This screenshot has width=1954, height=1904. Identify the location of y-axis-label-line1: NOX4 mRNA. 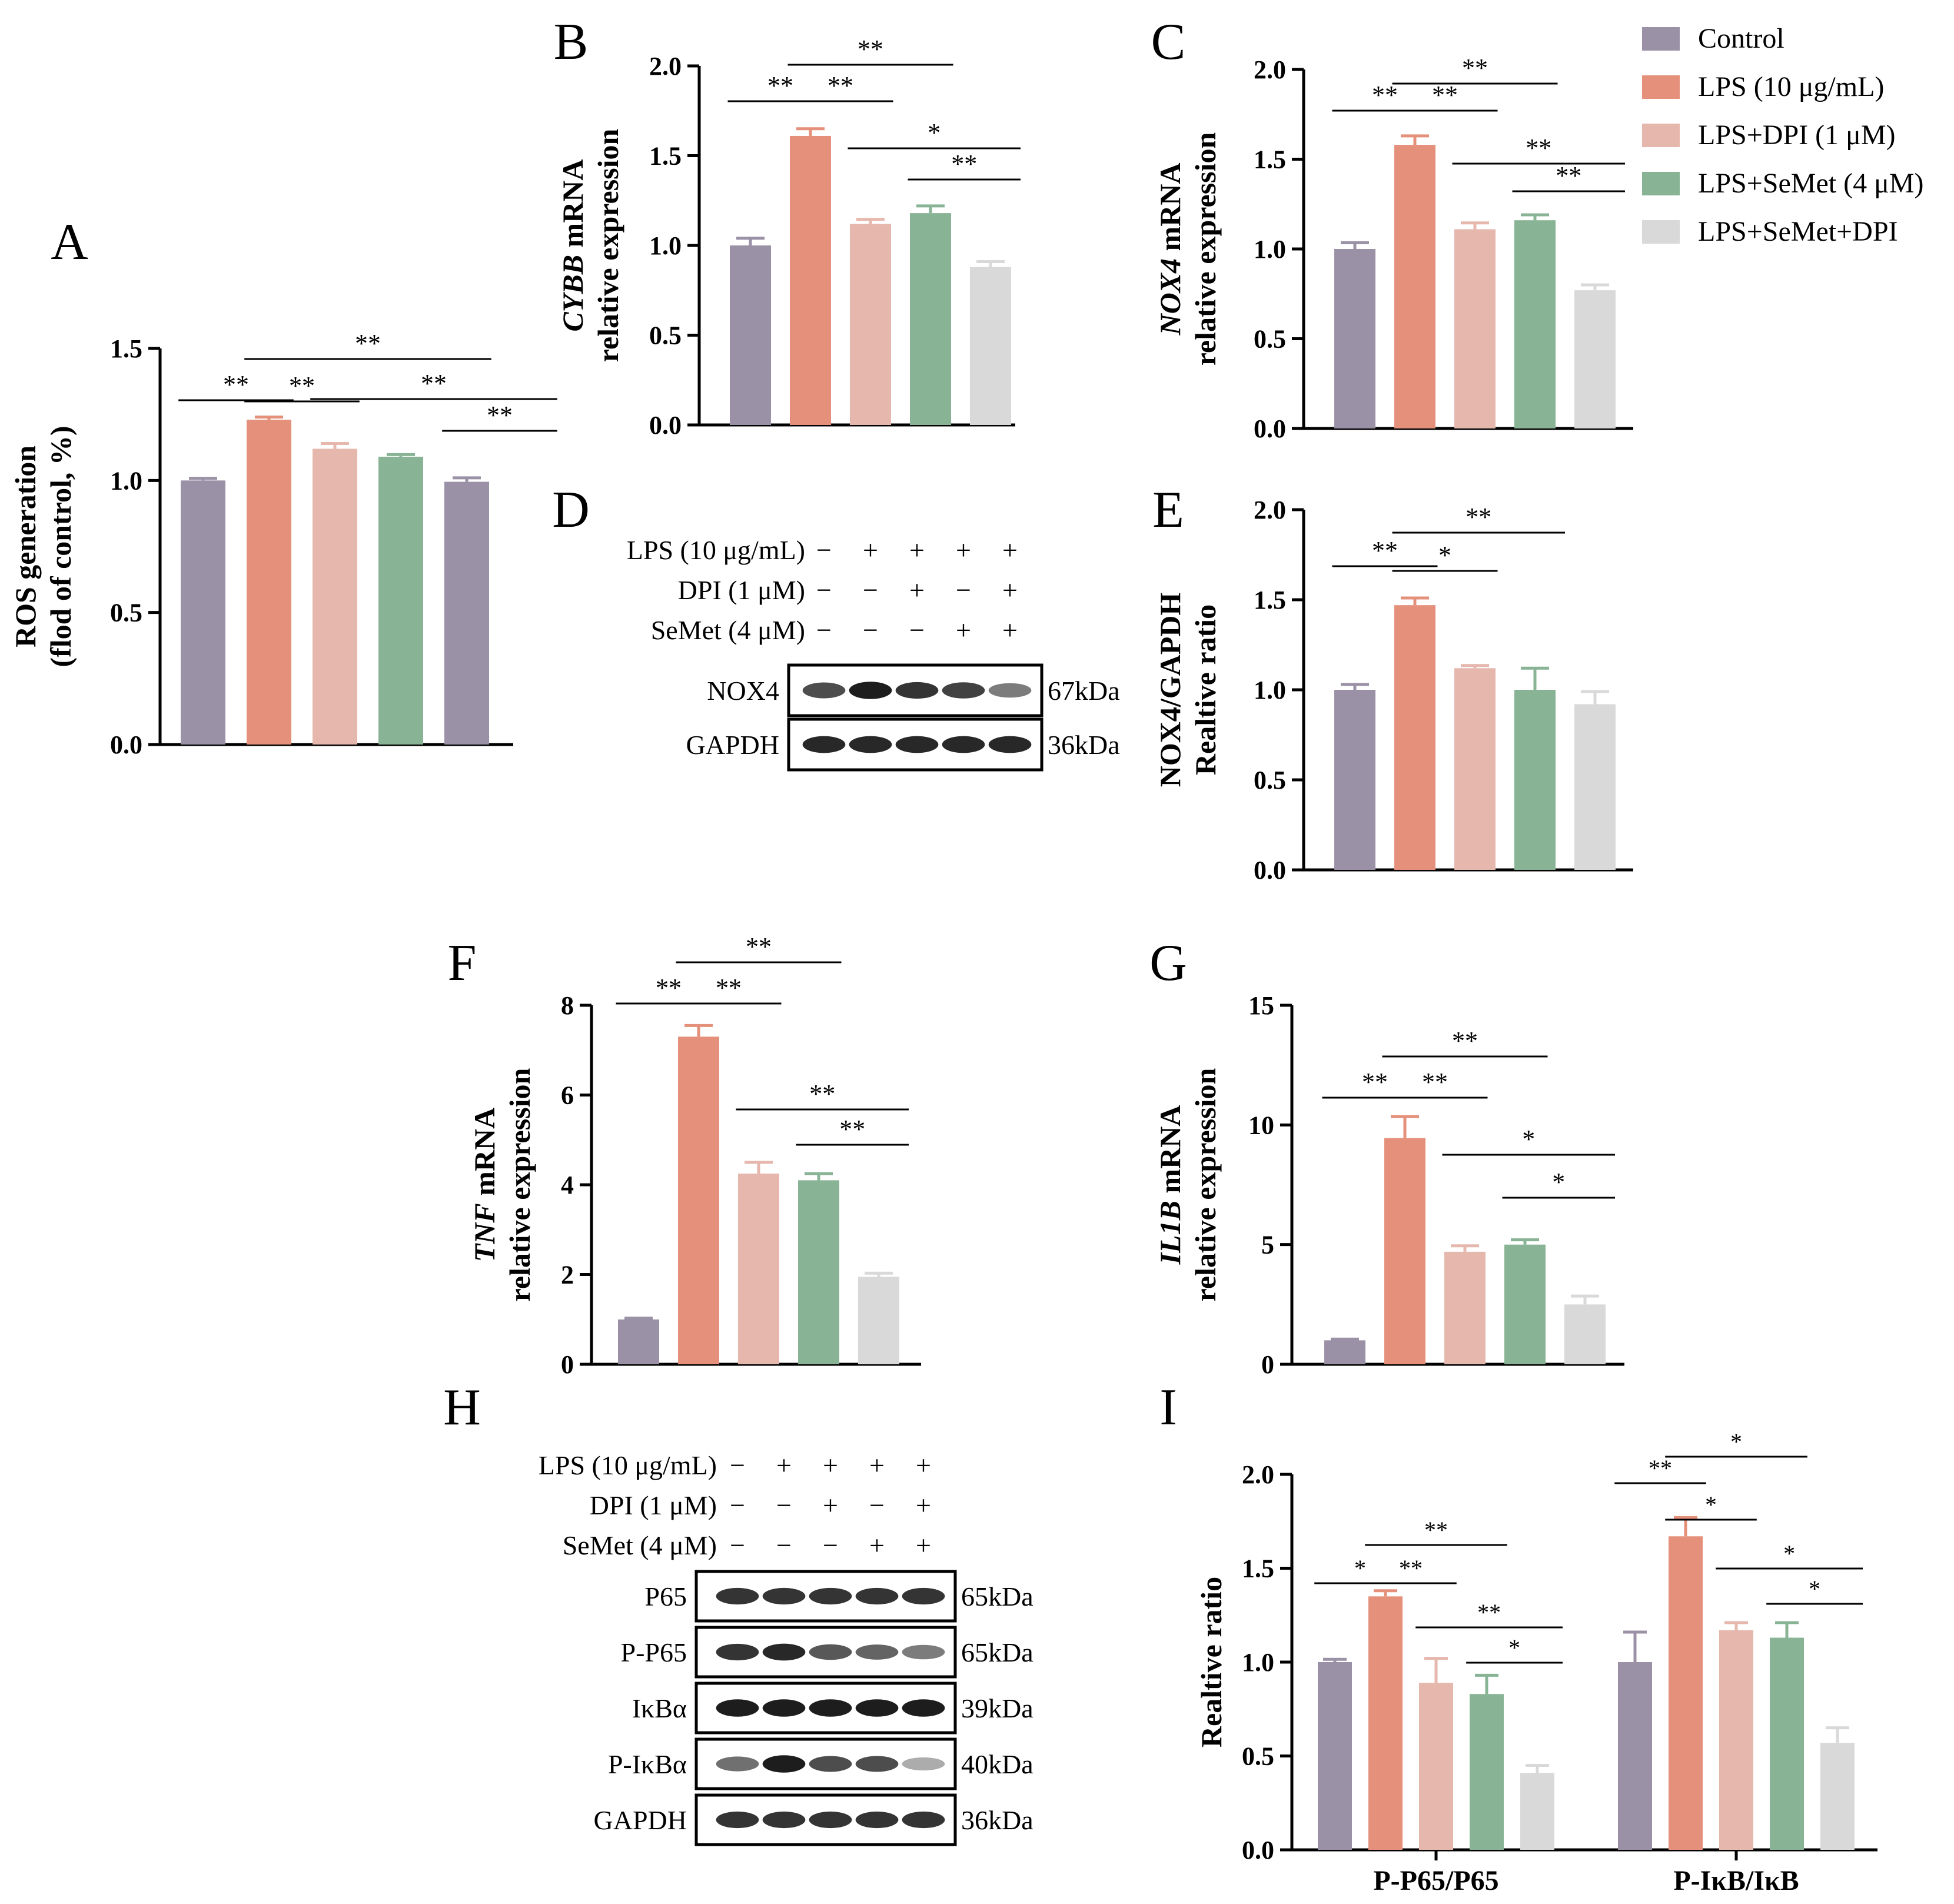
(1171, 248).